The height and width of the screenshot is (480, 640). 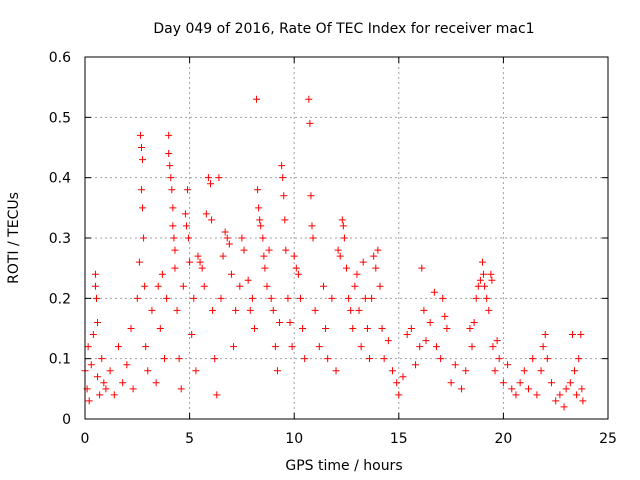 I want to click on x-tick-label: 25, so click(x=608, y=439).